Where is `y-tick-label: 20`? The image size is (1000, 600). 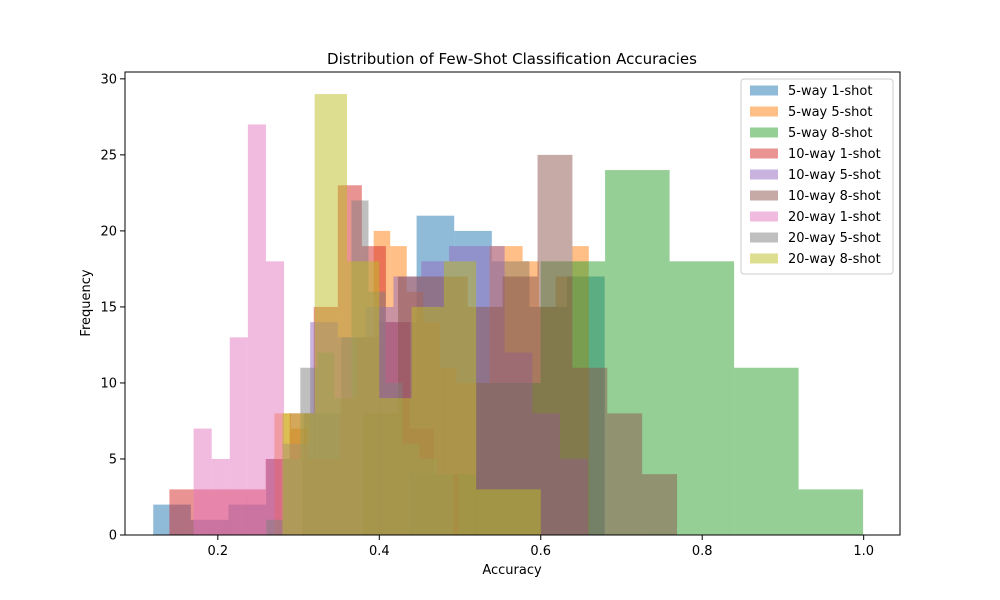
y-tick-label: 20 is located at coordinates (108, 231).